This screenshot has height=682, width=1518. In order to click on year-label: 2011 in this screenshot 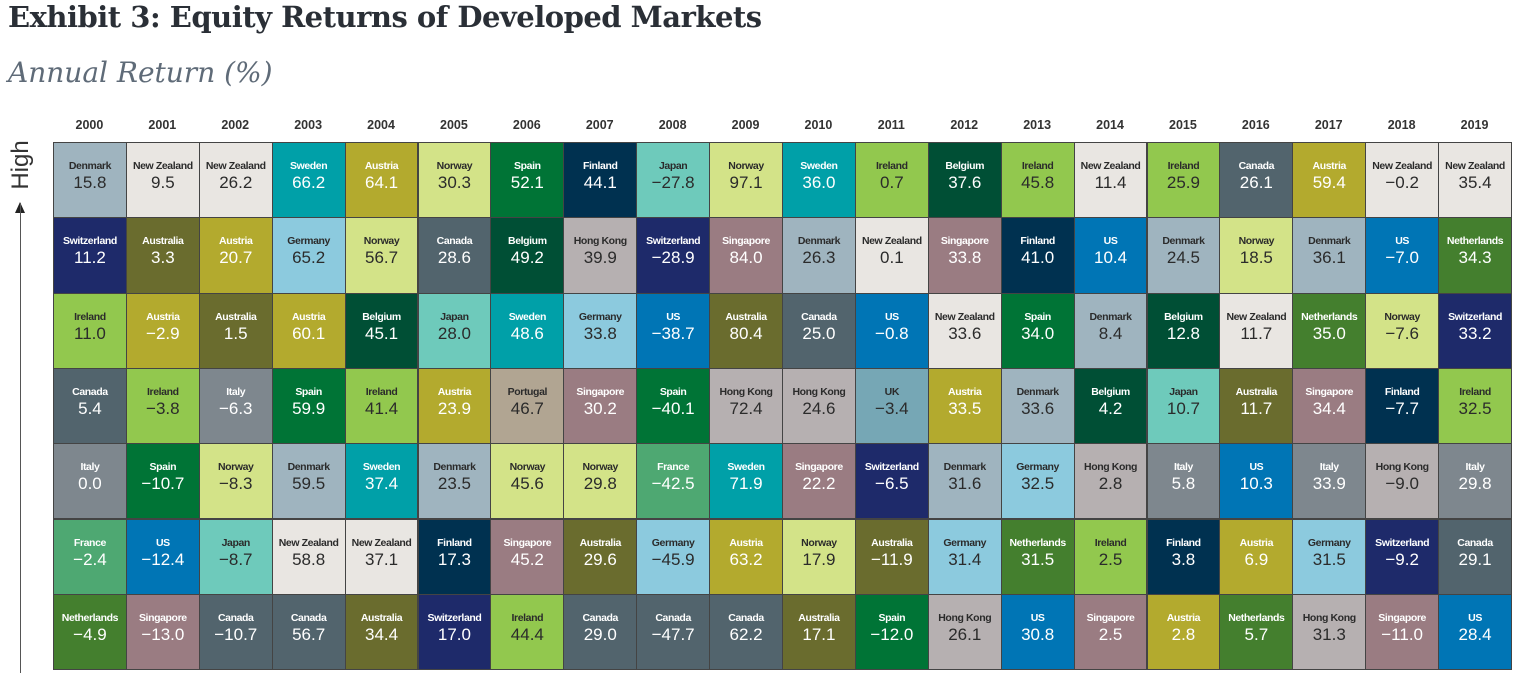, I will do `click(891, 125)`.